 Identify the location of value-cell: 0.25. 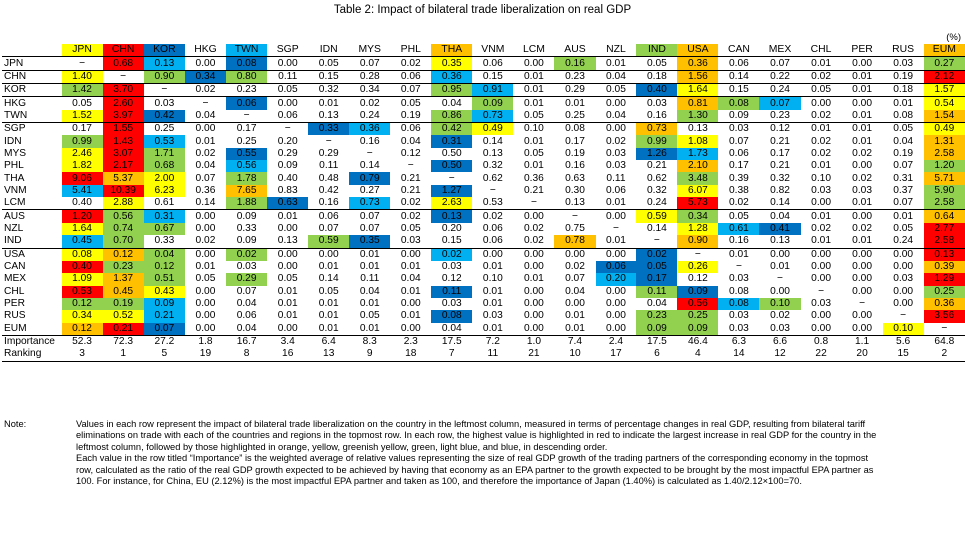
(944, 291).